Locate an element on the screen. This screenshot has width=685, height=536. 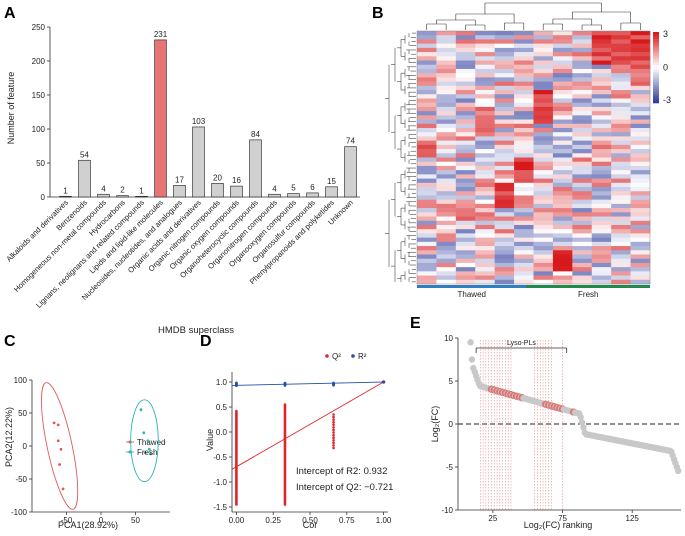
colorbar-tick-label: 3 is located at coordinates (665, 34).